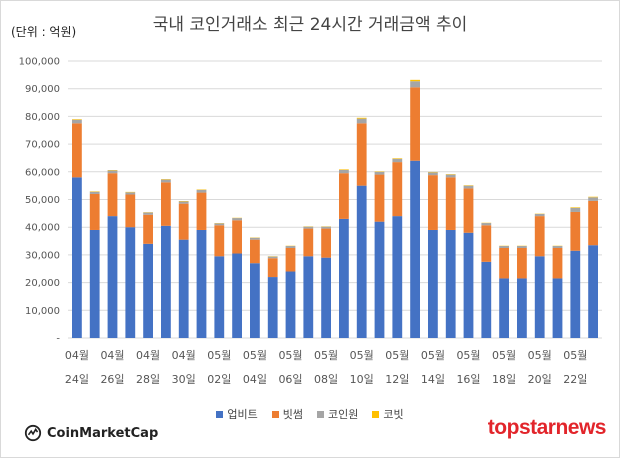  Describe the element at coordinates (337, 414) in the screenshot. I see `legend-item: 코인원` at that location.